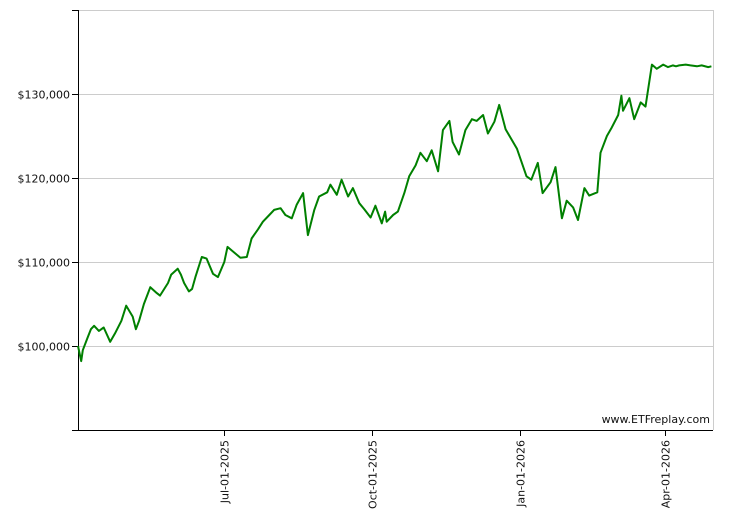  What do you see at coordinates (44, 95) in the screenshot?
I see `y-tick-label: $130,000` at bounding box center [44, 95].